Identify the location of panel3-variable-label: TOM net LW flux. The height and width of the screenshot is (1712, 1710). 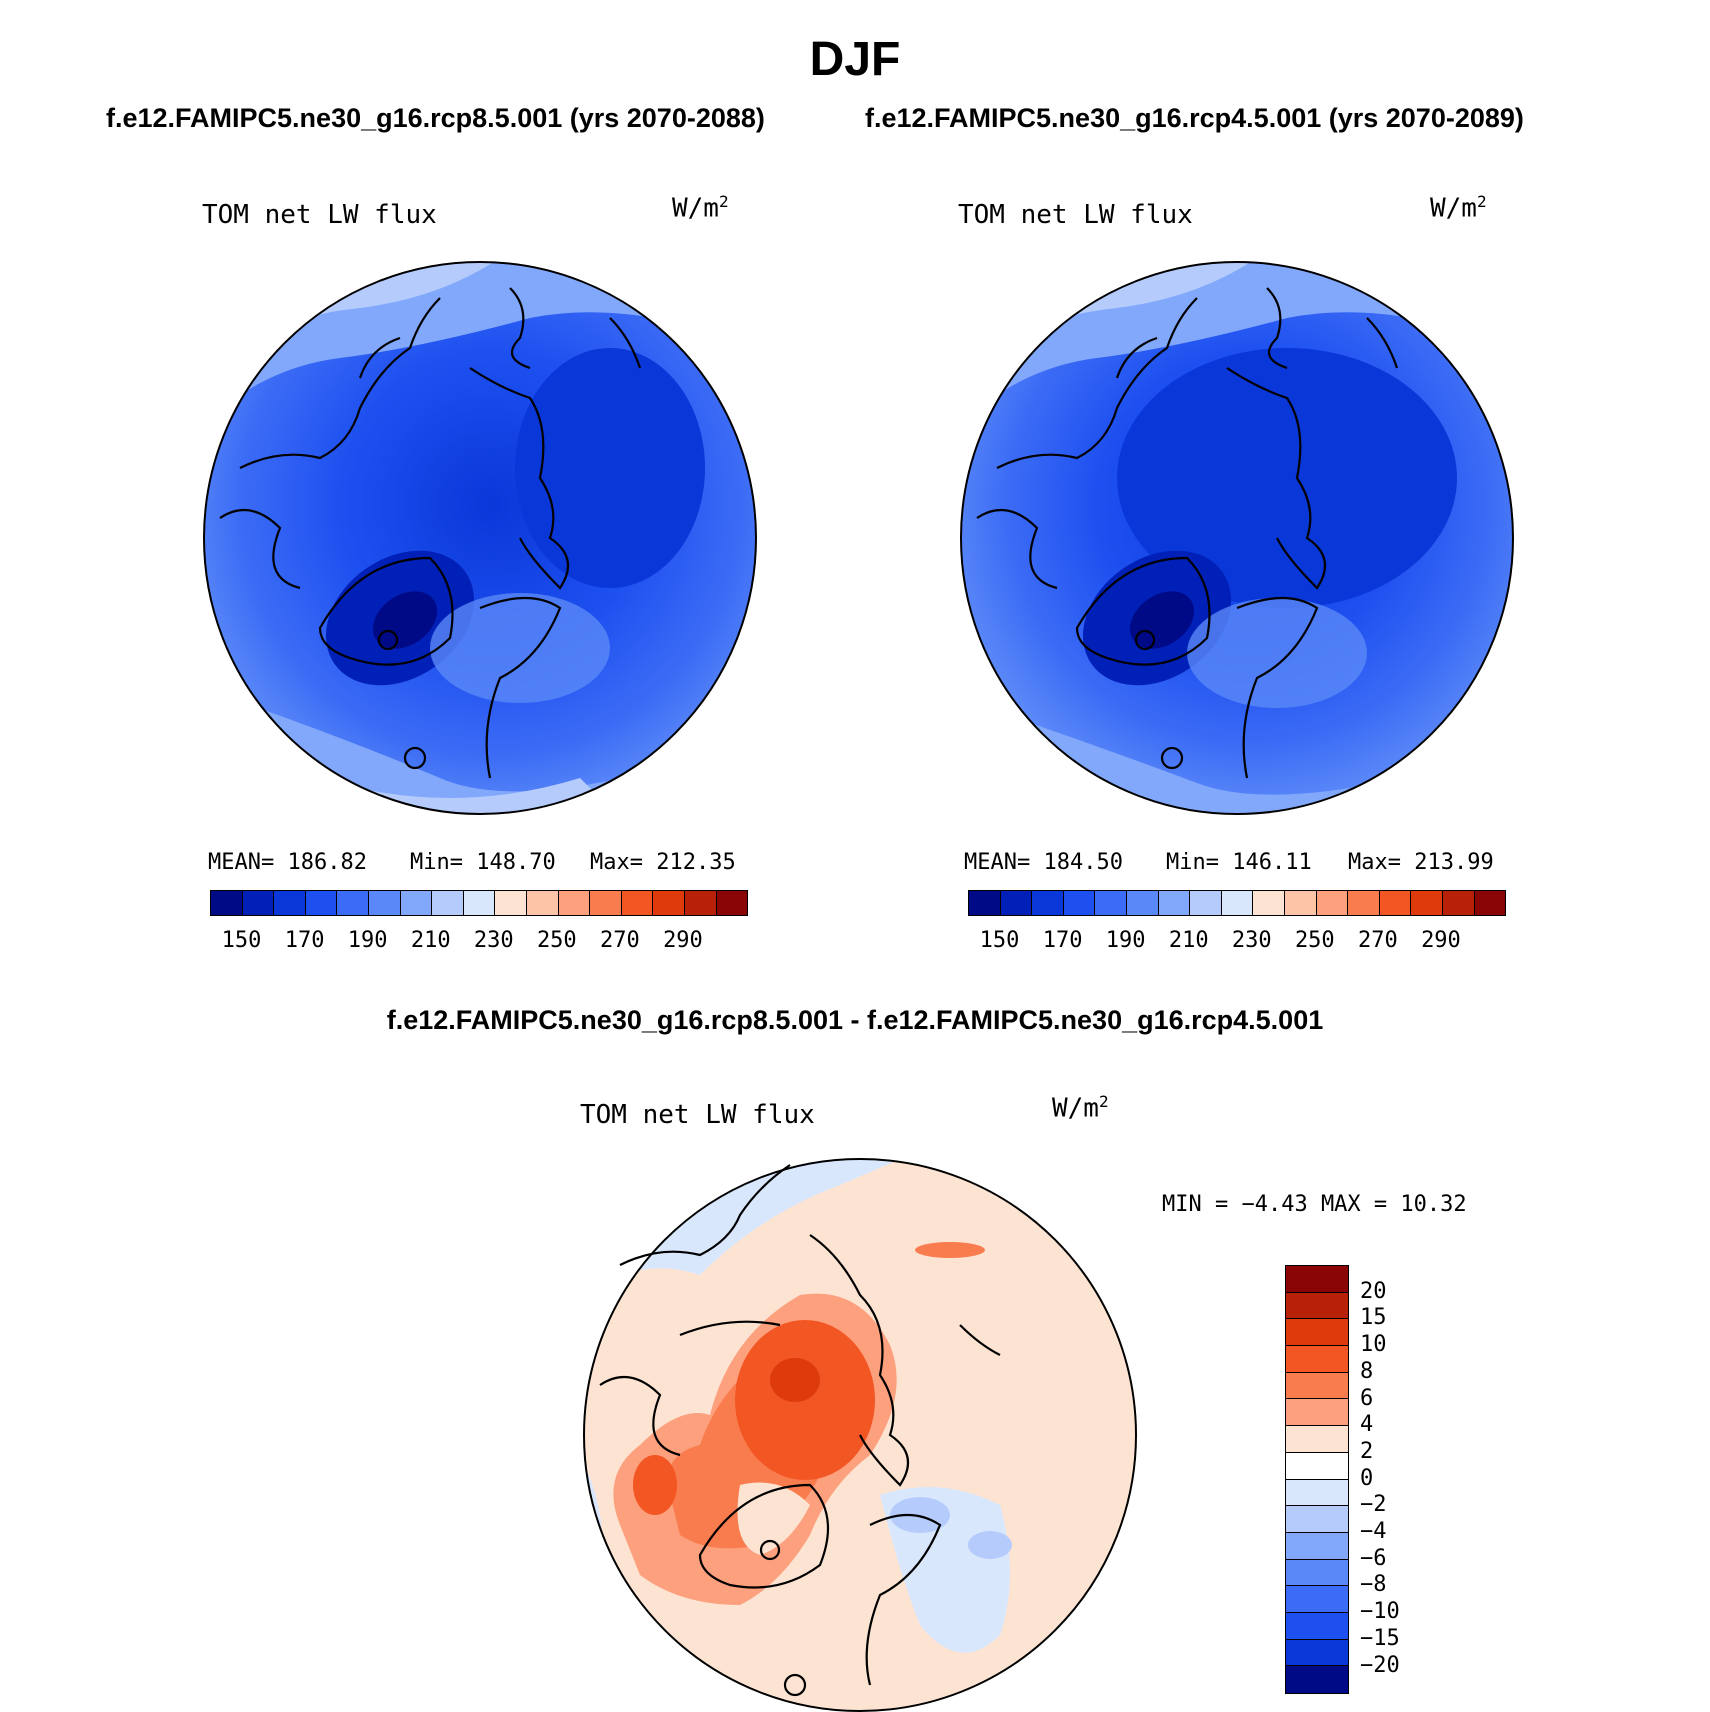
(697, 1115).